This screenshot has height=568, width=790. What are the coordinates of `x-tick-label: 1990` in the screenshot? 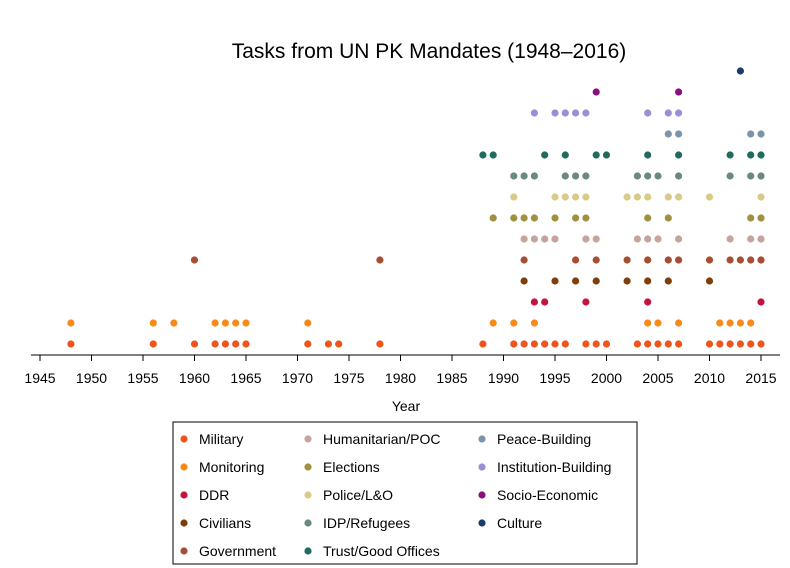 It's located at (503, 378).